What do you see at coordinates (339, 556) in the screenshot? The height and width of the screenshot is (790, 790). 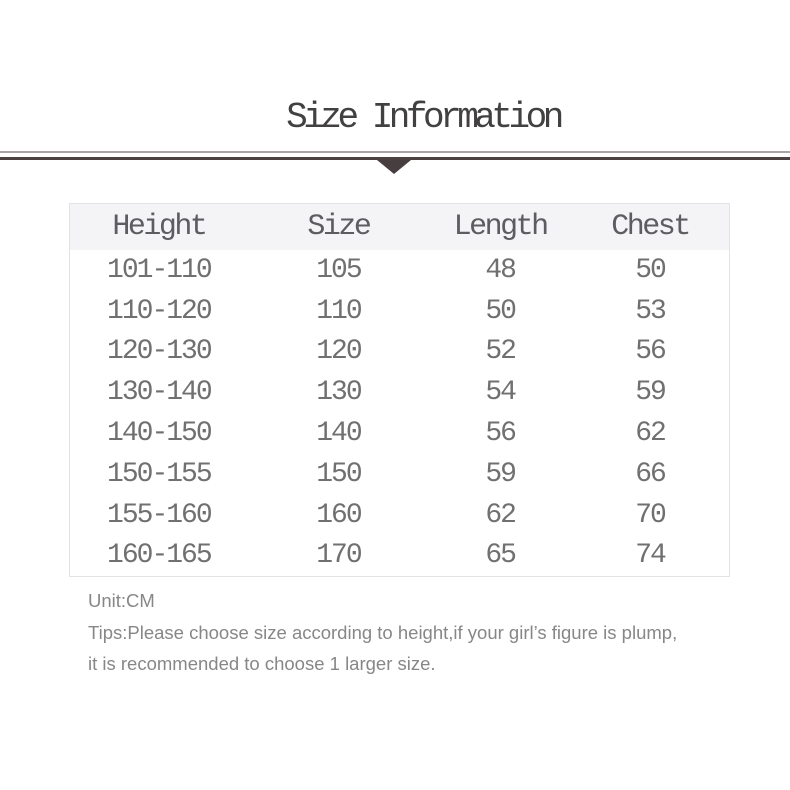 I see `table-cell: 170` at bounding box center [339, 556].